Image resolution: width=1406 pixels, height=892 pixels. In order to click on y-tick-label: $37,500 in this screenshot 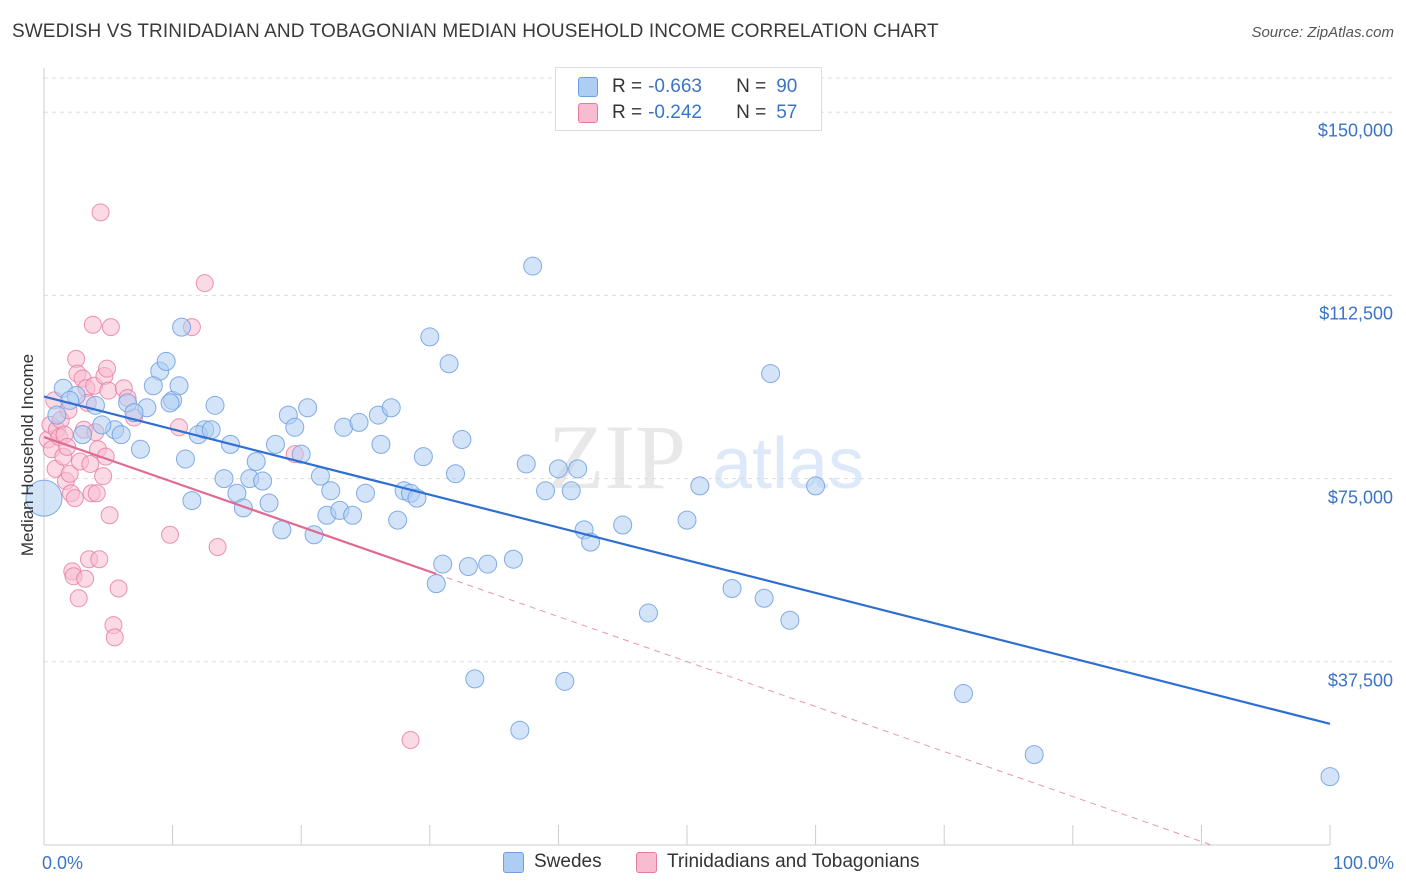, I will do `click(1360, 680)`.